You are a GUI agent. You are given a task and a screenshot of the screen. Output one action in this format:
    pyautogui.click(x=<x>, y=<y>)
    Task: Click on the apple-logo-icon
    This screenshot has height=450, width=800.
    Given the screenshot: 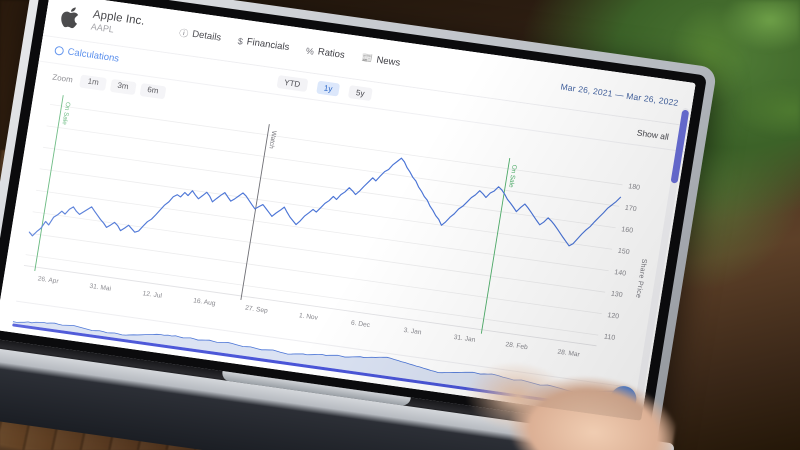 What is the action you would take?
    pyautogui.click(x=71, y=17)
    